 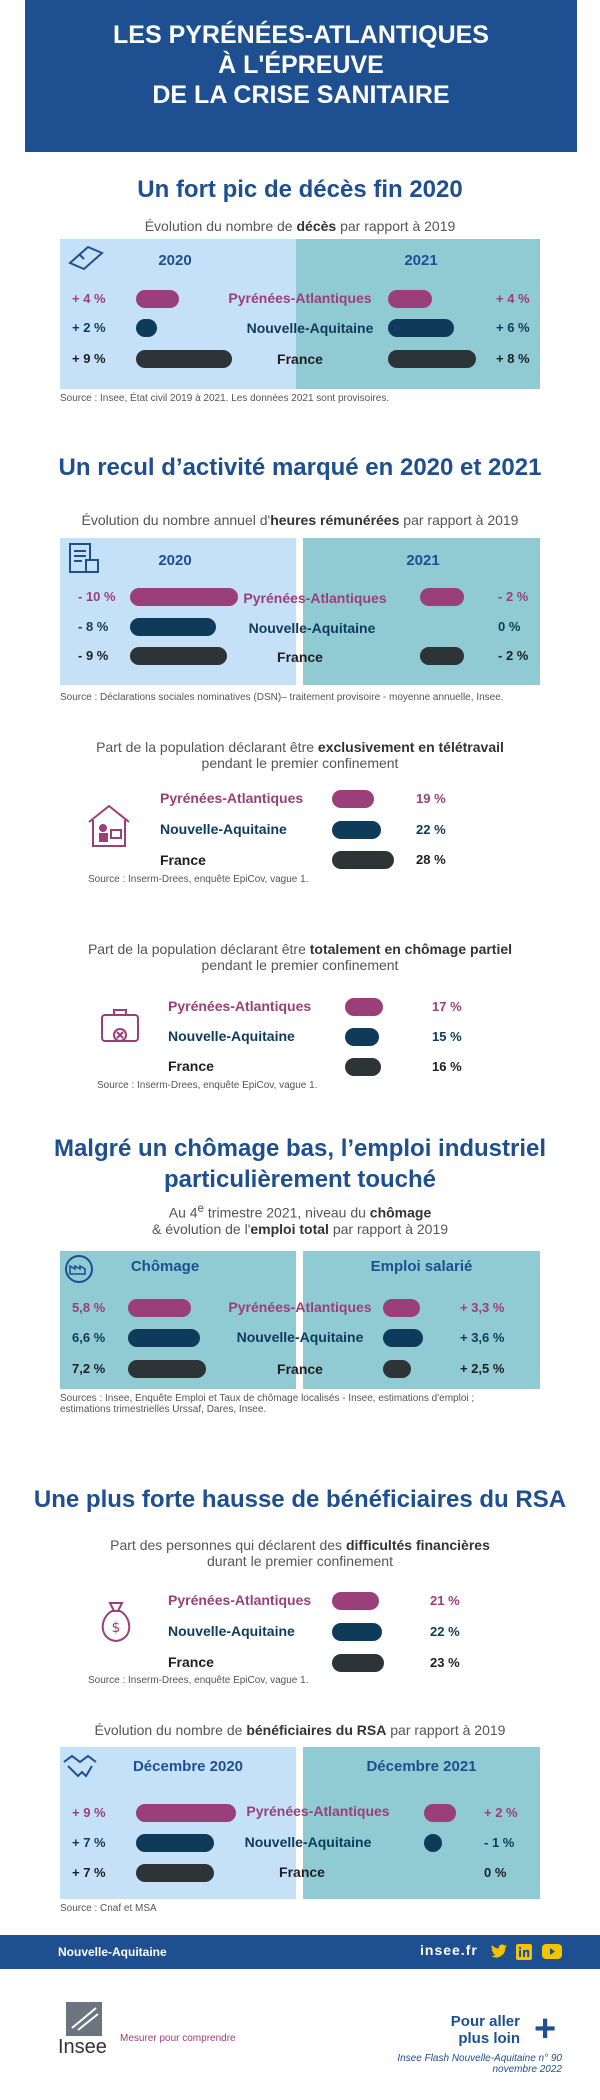 I want to click on data-label: 21 %, so click(x=445, y=1600).